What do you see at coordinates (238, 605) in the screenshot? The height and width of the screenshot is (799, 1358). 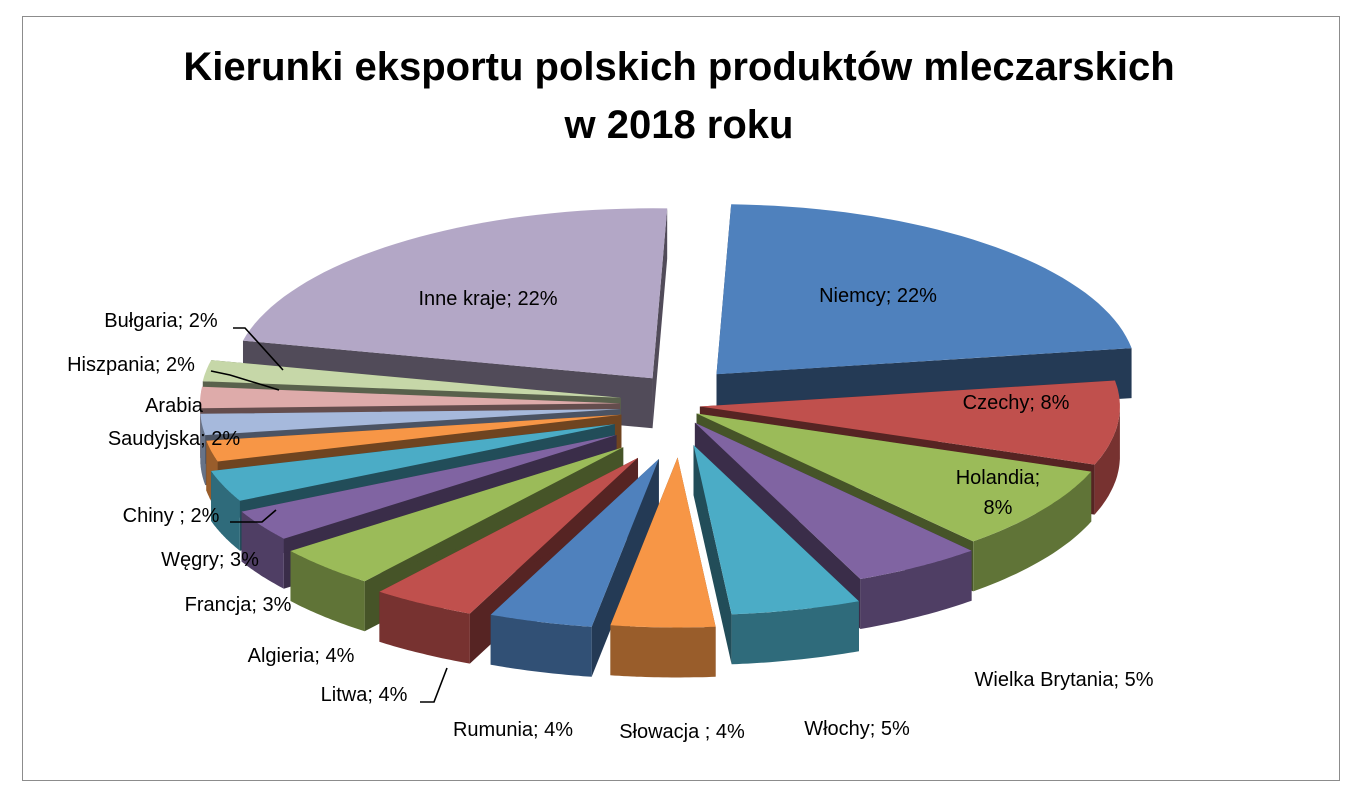 I see `data-label-francja: Francja; 3%` at bounding box center [238, 605].